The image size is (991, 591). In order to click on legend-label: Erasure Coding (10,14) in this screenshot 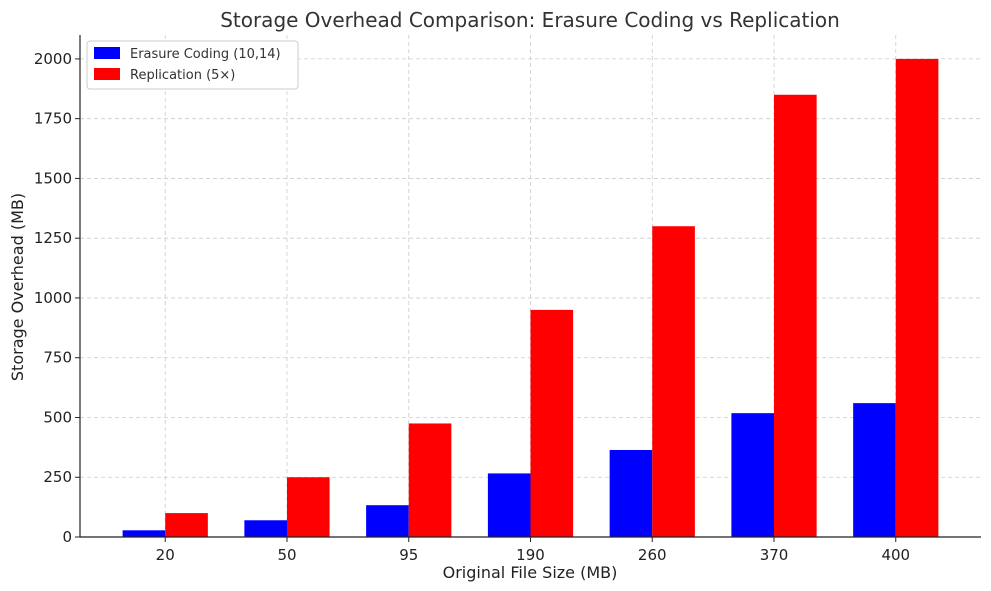, I will do `click(205, 54)`.